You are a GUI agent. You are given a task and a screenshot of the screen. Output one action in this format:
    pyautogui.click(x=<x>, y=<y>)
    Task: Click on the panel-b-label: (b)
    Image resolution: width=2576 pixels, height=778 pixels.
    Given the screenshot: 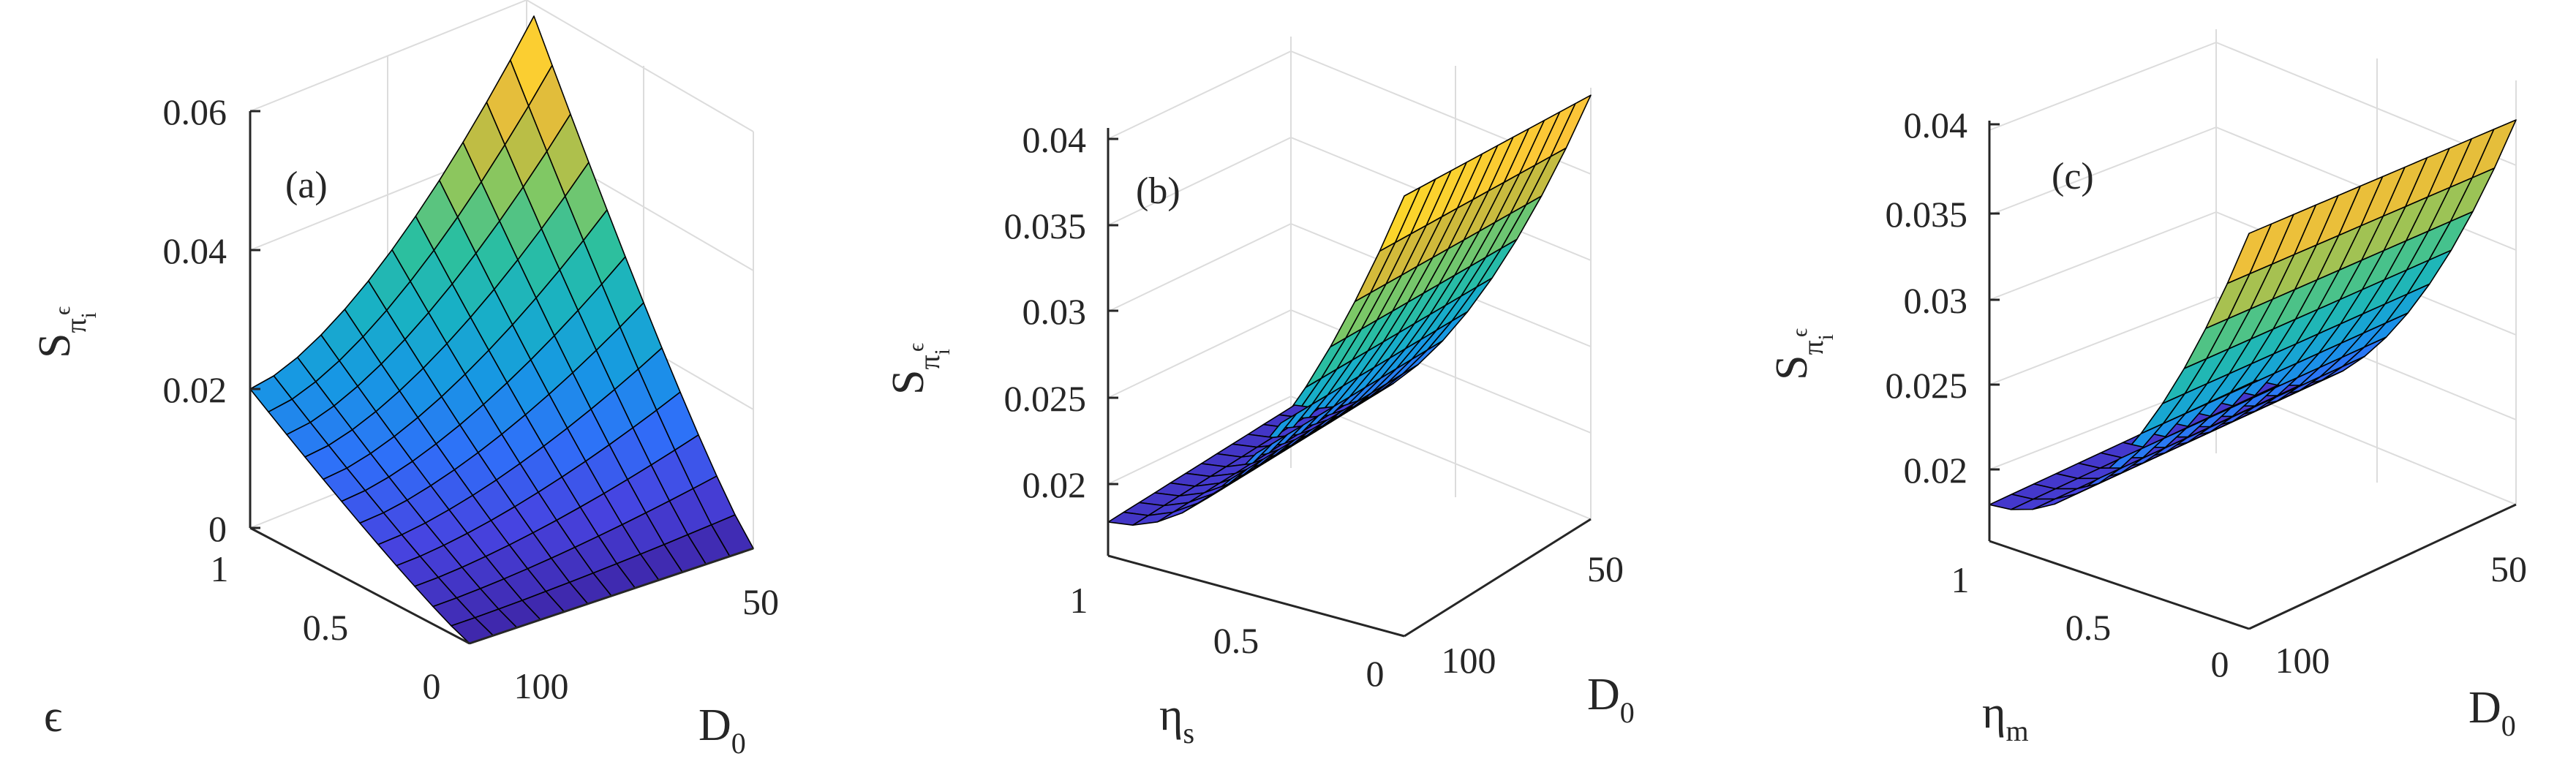 What is the action you would take?
    pyautogui.click(x=1158, y=191)
    